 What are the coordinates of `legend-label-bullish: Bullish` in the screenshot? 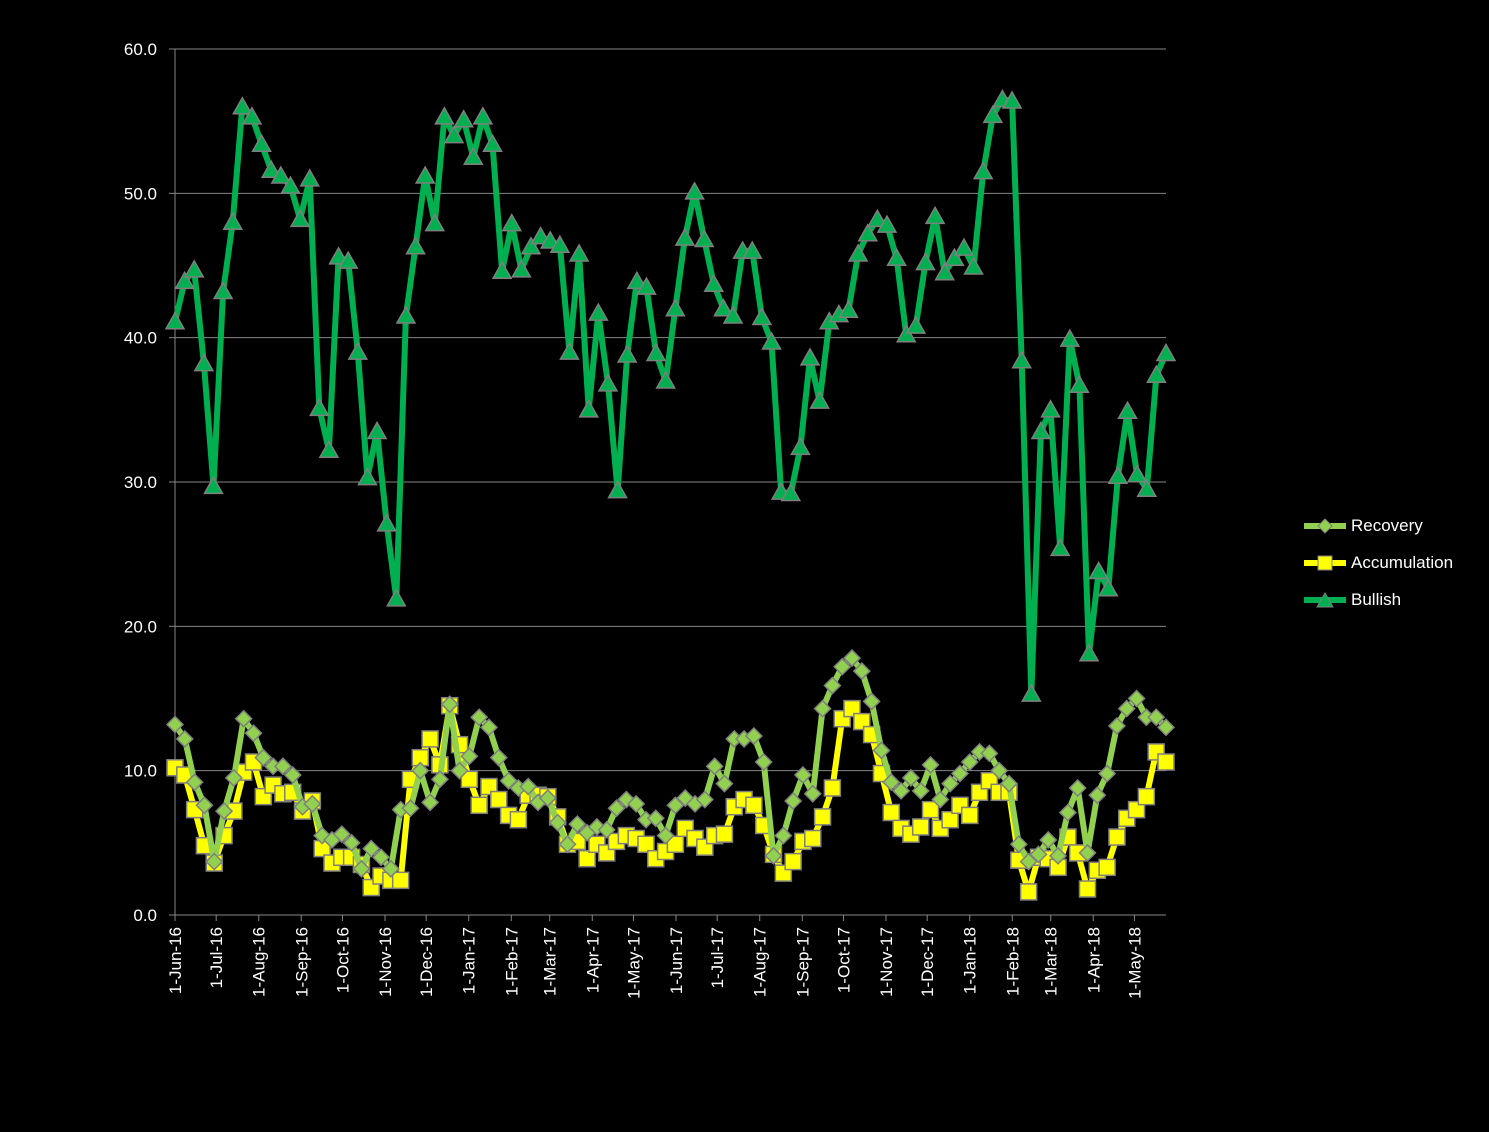 It's located at (1376, 599).